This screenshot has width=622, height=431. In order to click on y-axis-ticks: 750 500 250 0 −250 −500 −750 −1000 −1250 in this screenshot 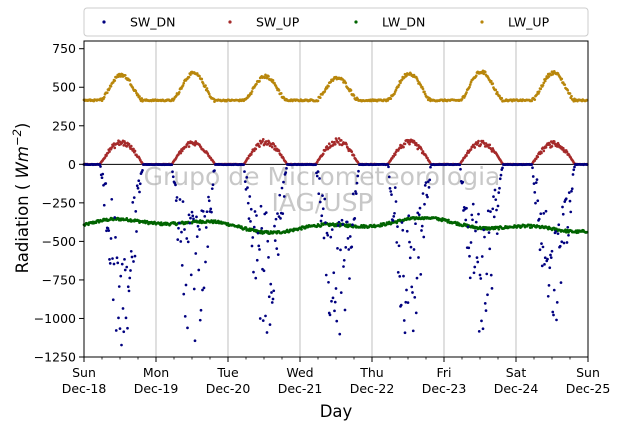, I will do `click(59, 203)`.